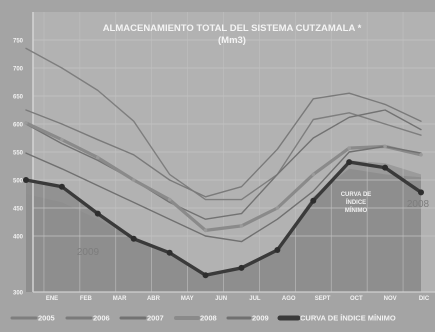  Describe the element at coordinates (18, 98) in the screenshot. I see `y-tick-label: 650` at that location.